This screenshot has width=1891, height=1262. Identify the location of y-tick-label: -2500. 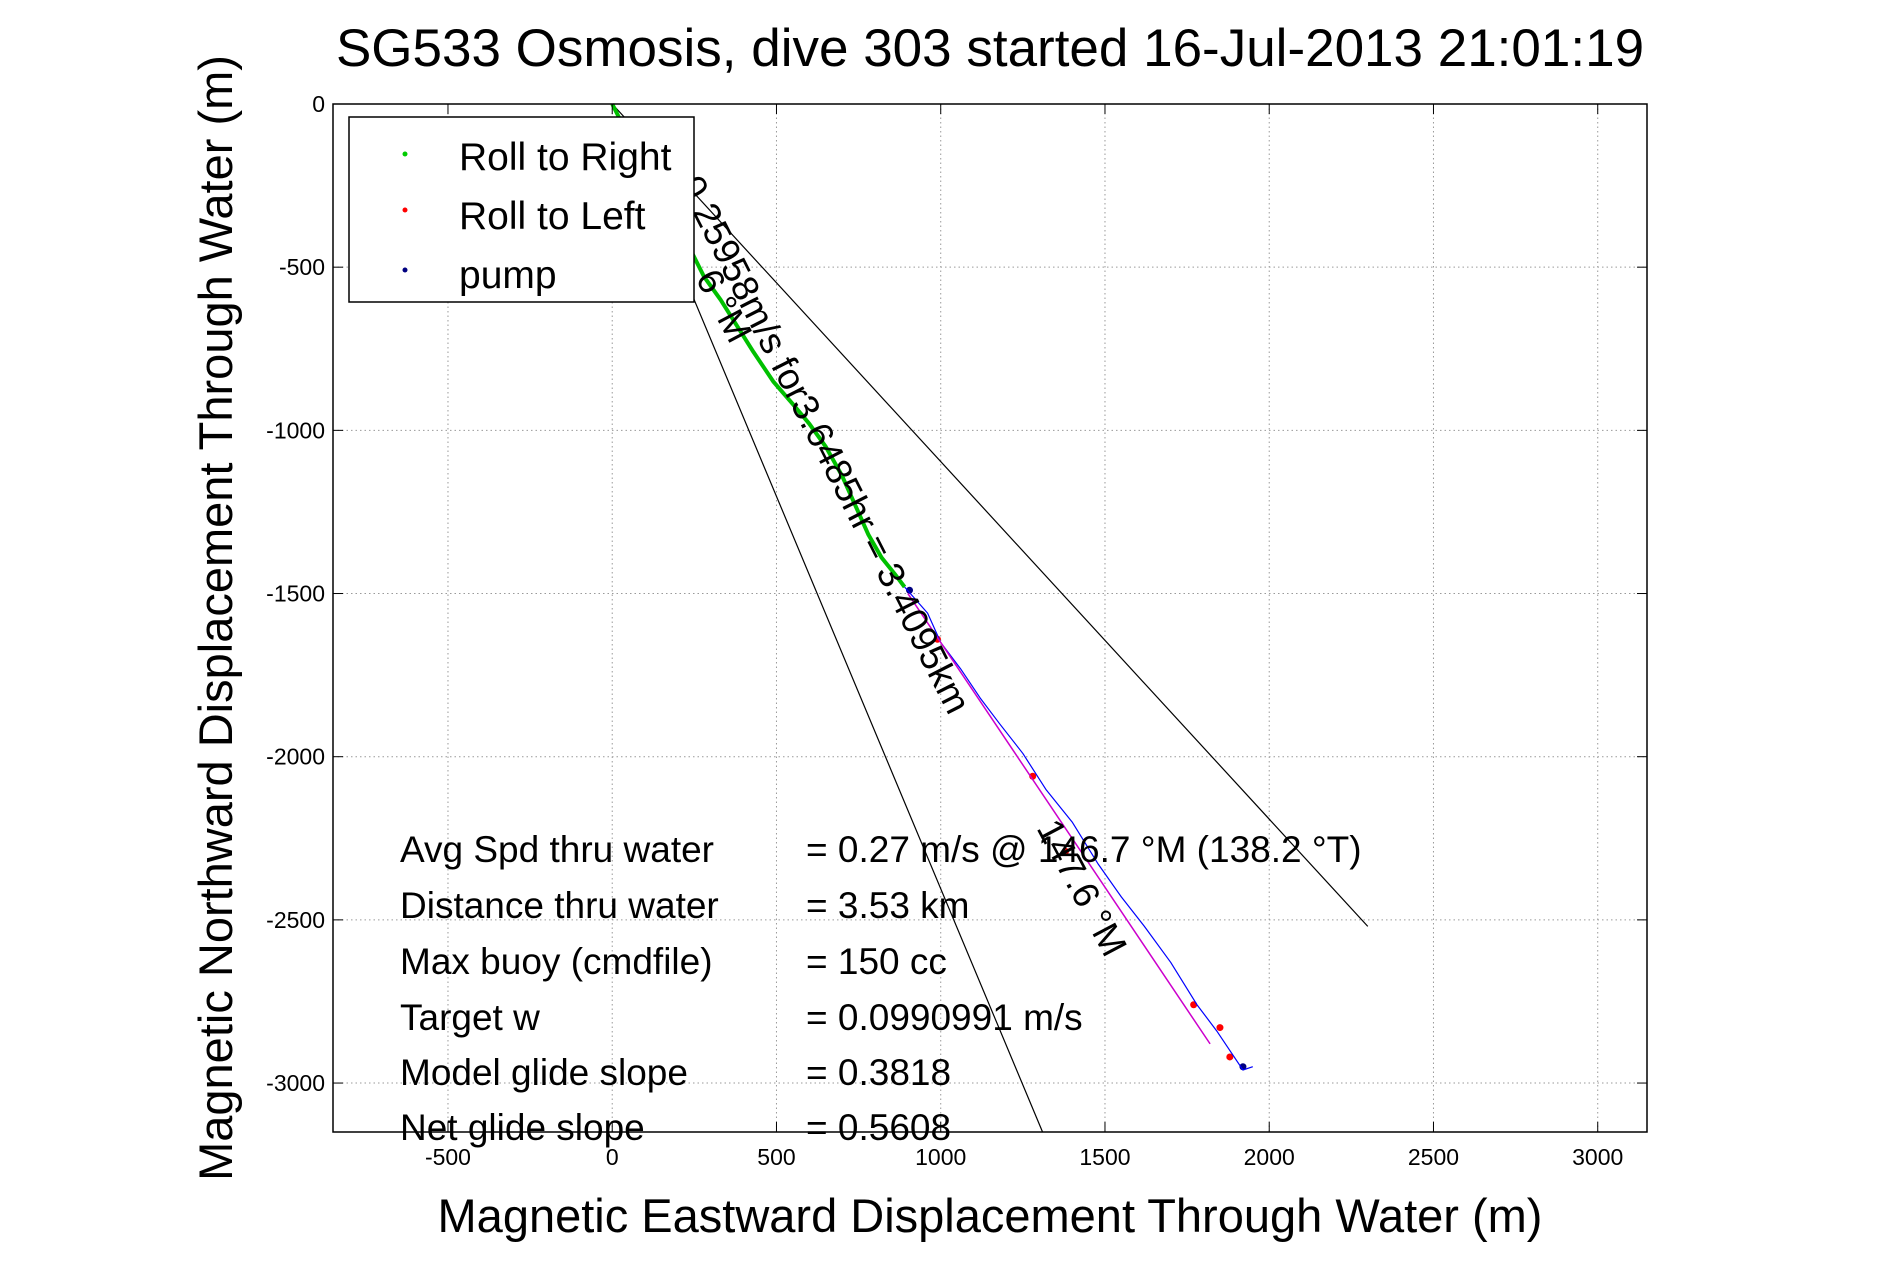
(295, 920).